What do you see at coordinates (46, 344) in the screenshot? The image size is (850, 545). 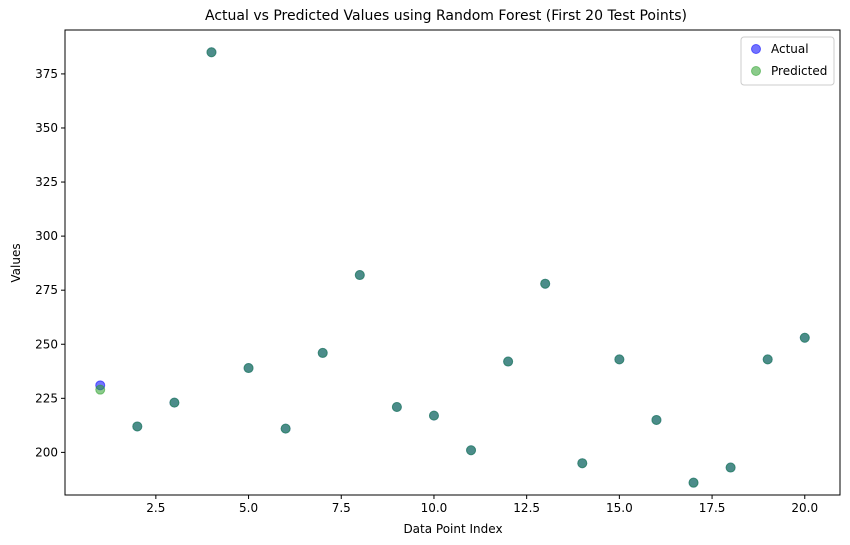 I see `y-tick-label: 250` at bounding box center [46, 344].